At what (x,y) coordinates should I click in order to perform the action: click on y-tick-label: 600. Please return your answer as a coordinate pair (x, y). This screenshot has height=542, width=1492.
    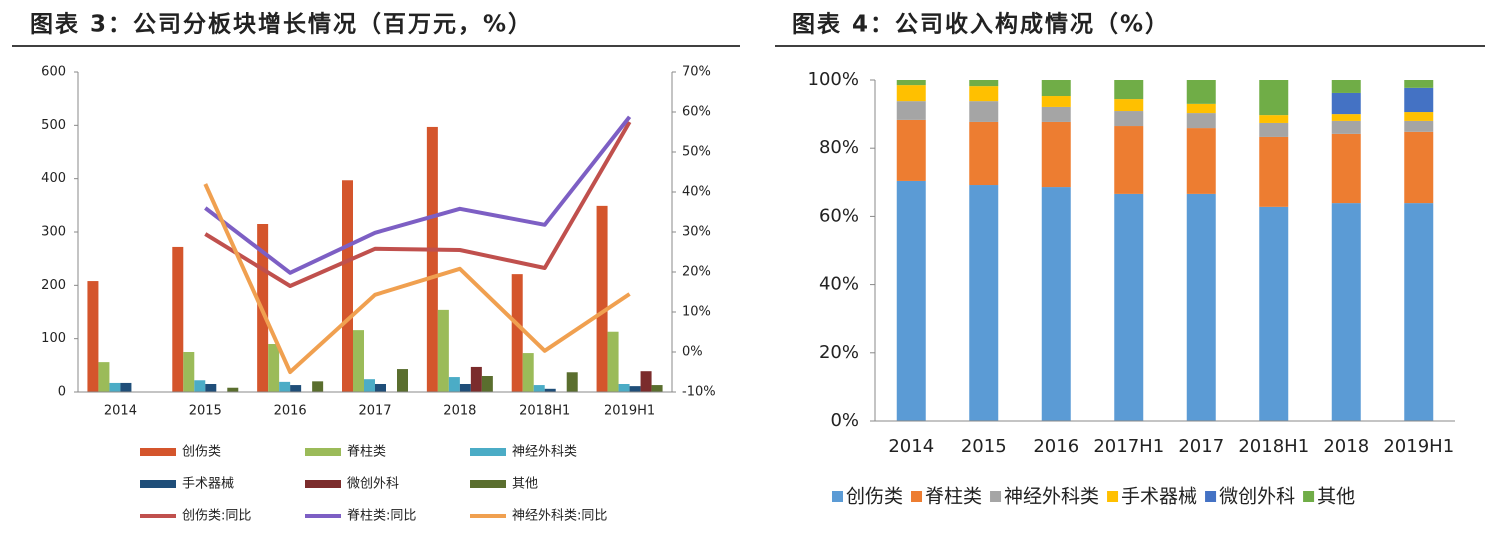
    Looking at the image, I should click on (53, 72).